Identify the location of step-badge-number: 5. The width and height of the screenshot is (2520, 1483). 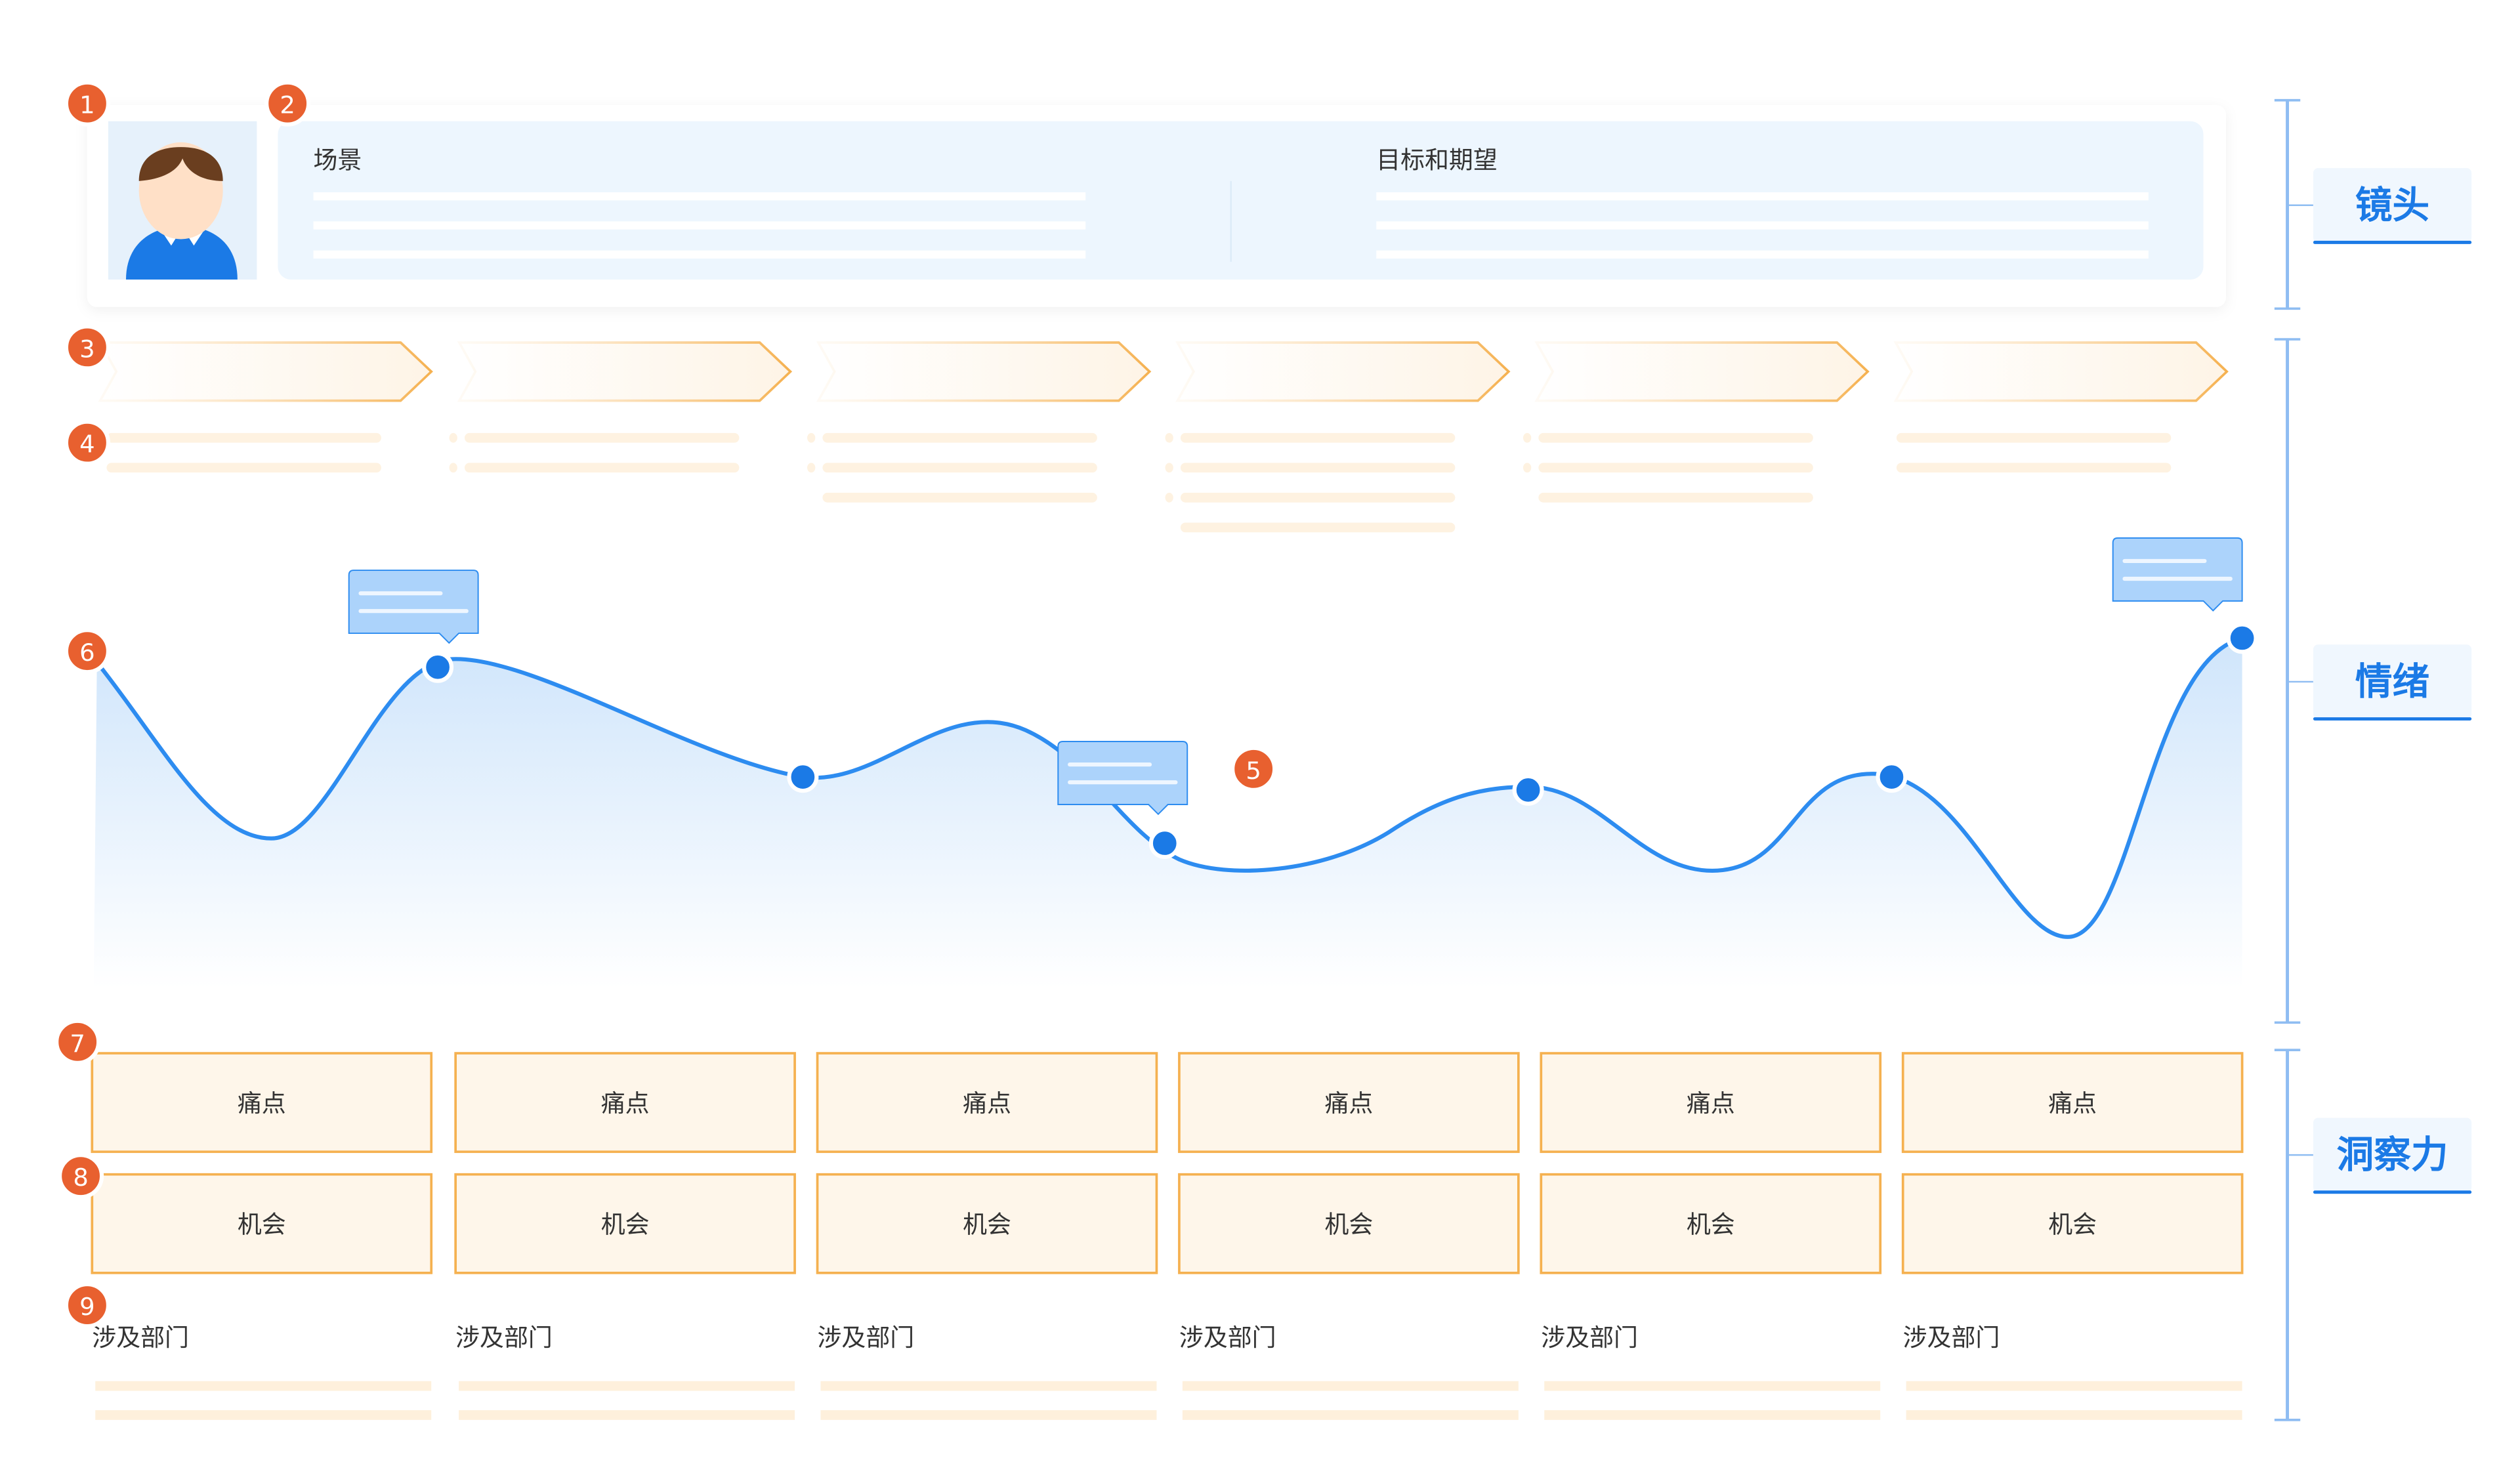
(1253, 771).